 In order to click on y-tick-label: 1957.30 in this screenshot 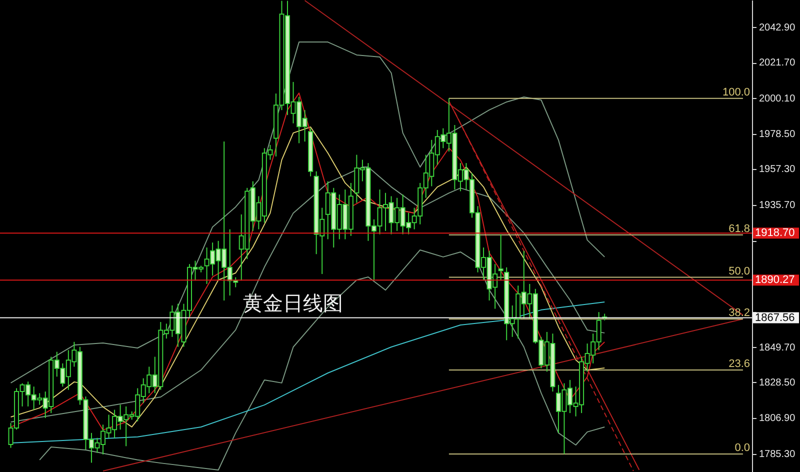, I will do `click(777, 170)`.